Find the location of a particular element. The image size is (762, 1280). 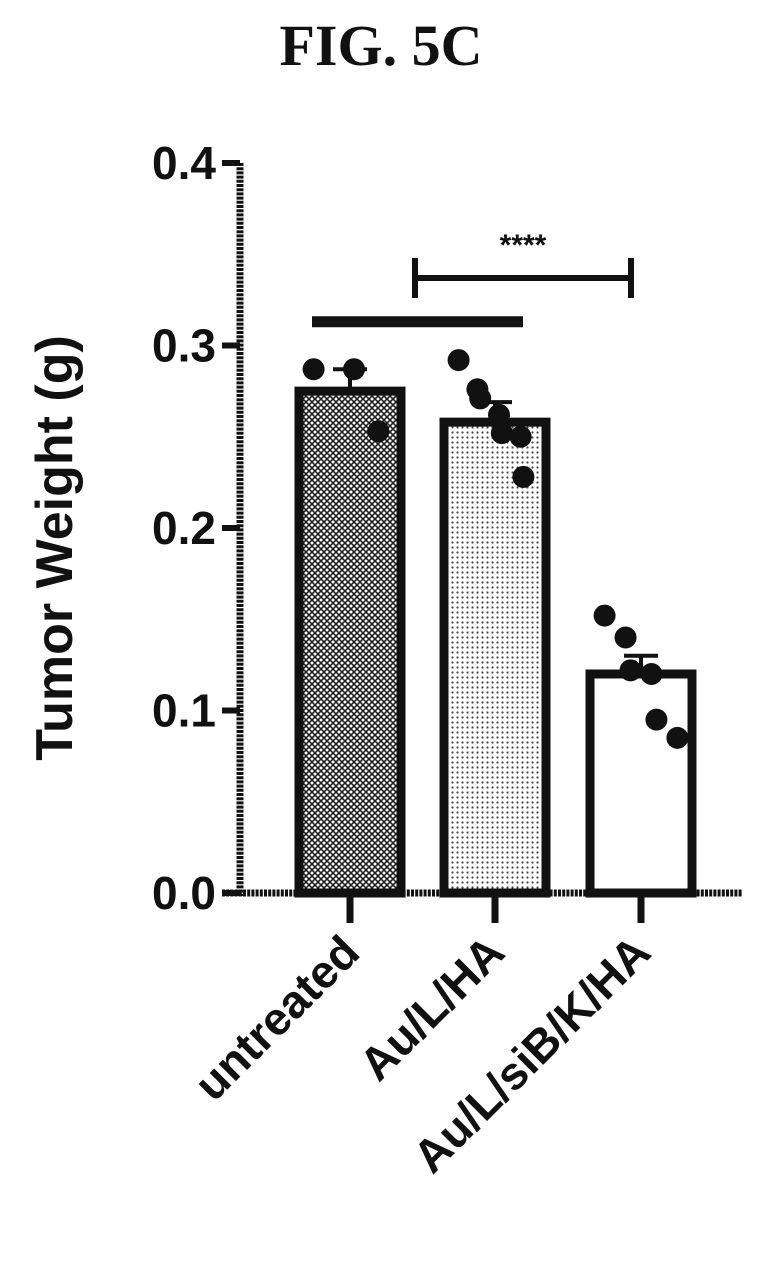

y-tick-label: 0.1 is located at coordinates (184, 711).